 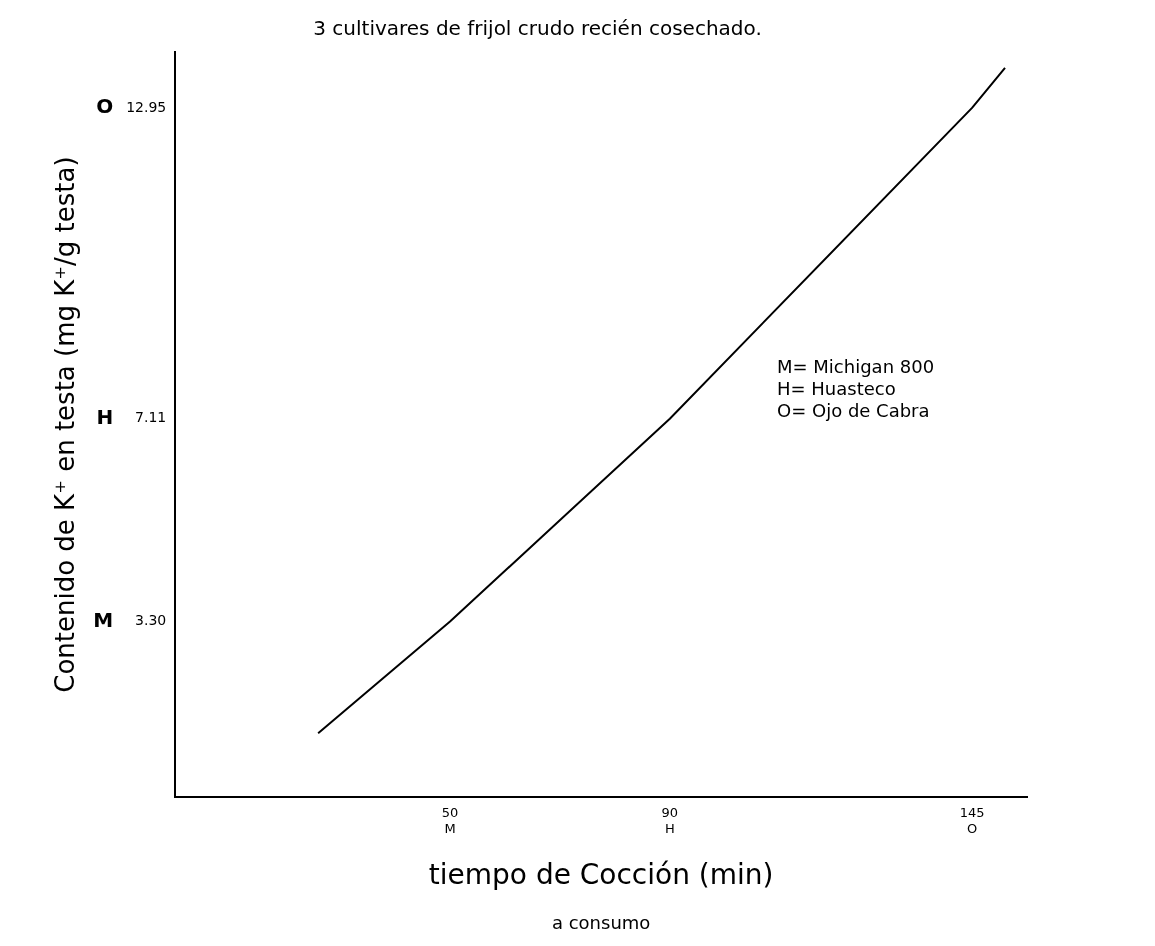 What do you see at coordinates (670, 820) in the screenshot?
I see `x-tick-label: 90 H` at bounding box center [670, 820].